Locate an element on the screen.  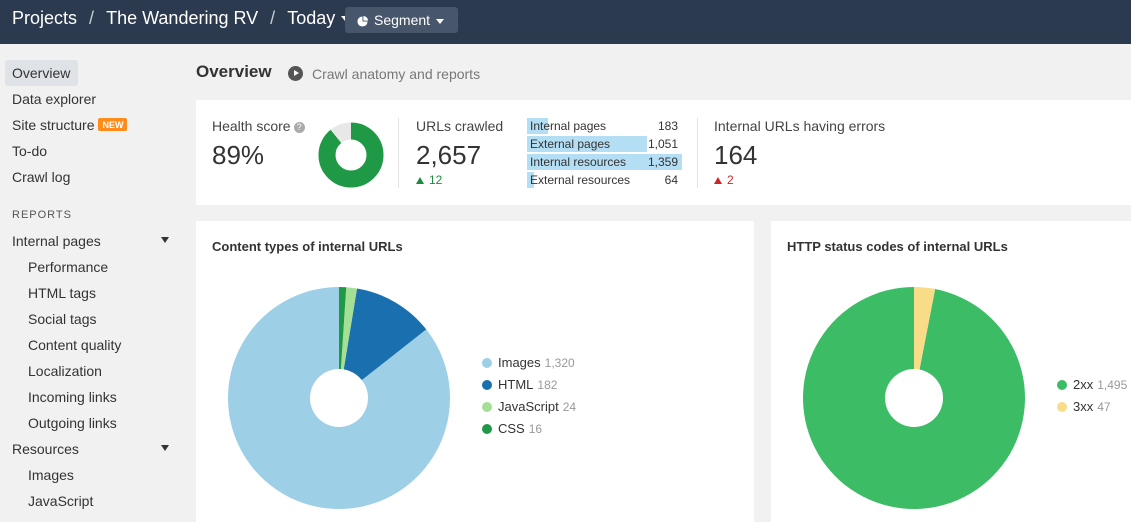
sidebar-item-crawl-log: Crawl log is located at coordinates (41, 177).